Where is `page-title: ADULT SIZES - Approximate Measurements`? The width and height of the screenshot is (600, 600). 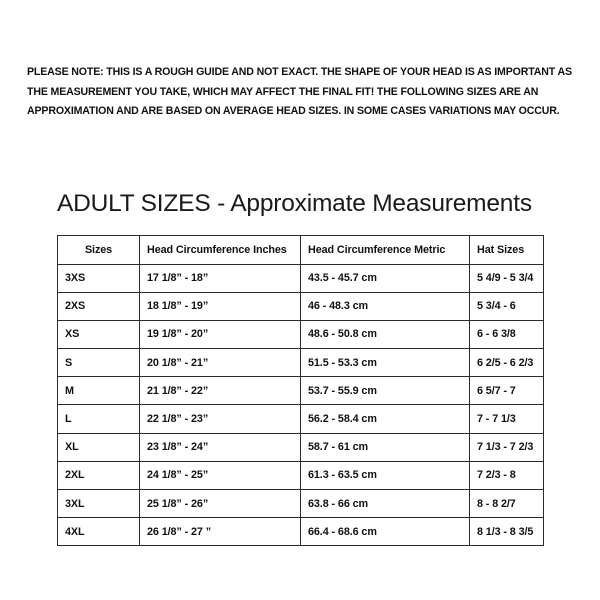 page-title: ADULT SIZES - Approximate Measurements is located at coordinates (294, 203).